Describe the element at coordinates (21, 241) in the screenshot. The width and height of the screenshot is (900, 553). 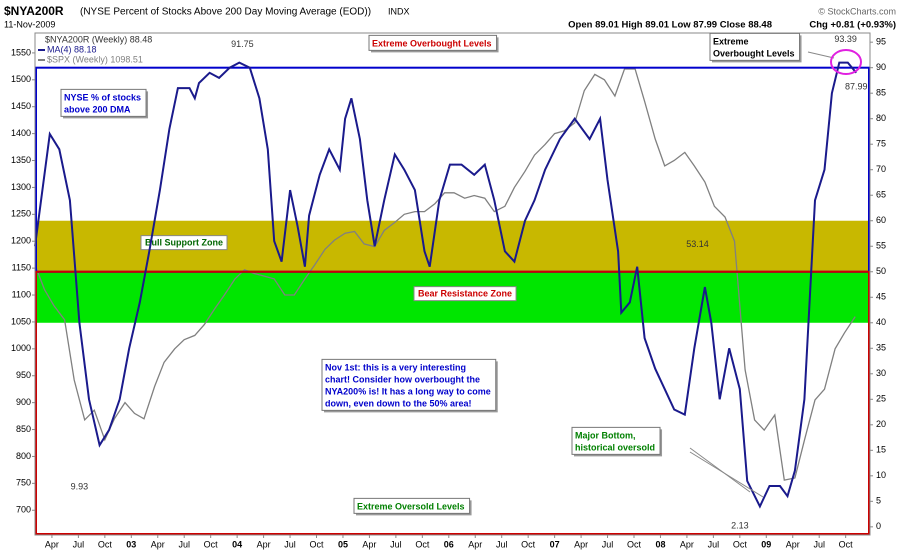
I see `y-tick-label: 1200` at that location.